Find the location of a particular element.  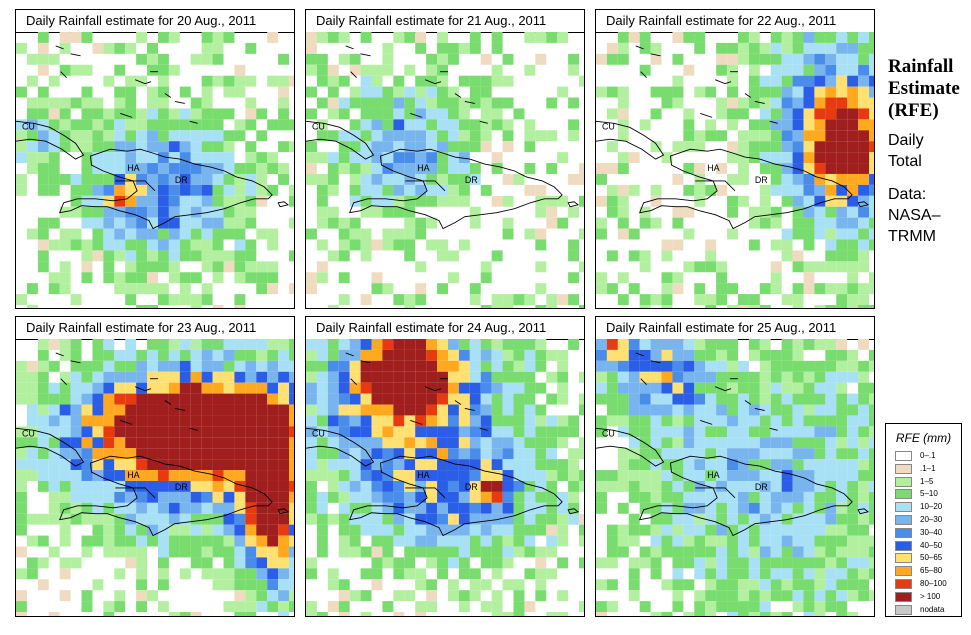

heading-line: (RFE) is located at coordinates (913, 110).